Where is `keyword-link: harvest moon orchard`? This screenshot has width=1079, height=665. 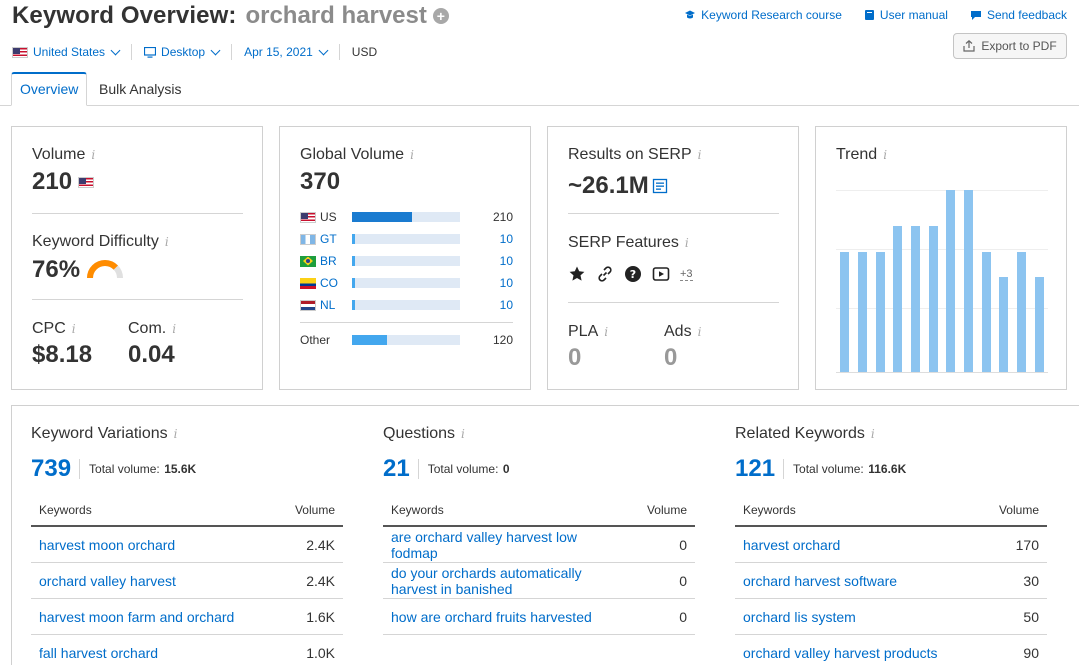 keyword-link: harvest moon orchard is located at coordinates (107, 544).